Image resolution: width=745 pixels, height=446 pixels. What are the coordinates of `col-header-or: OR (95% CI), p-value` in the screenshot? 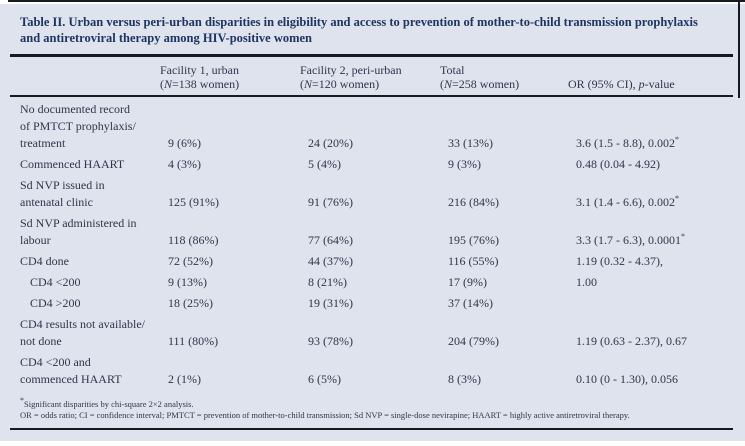 It's located at (650, 76).